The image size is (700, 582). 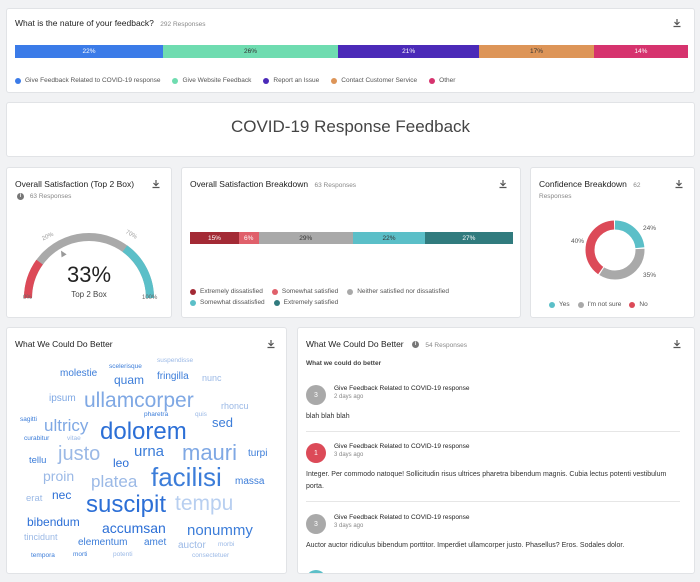 I want to click on nature-title: What is the nature of your feedback?, so click(x=84, y=23).